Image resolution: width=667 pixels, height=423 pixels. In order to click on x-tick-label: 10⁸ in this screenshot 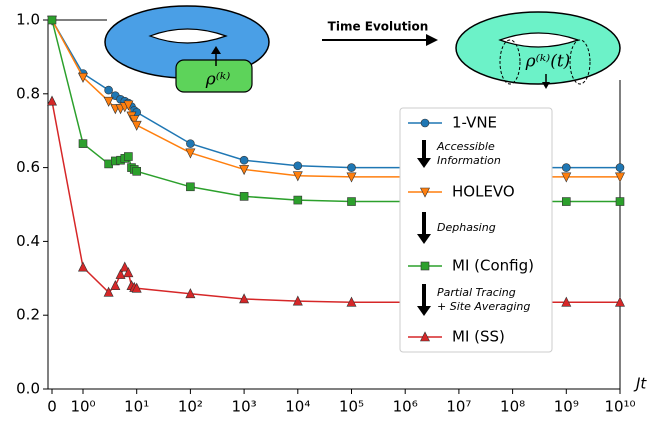, I will do `click(512, 407)`.